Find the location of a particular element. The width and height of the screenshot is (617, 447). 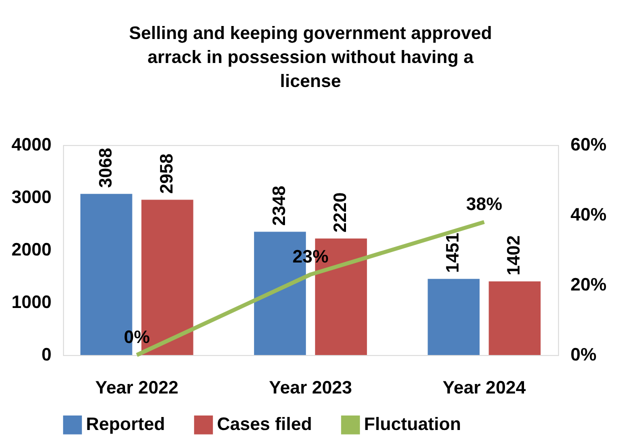

data-label: 1402 is located at coordinates (514, 255).